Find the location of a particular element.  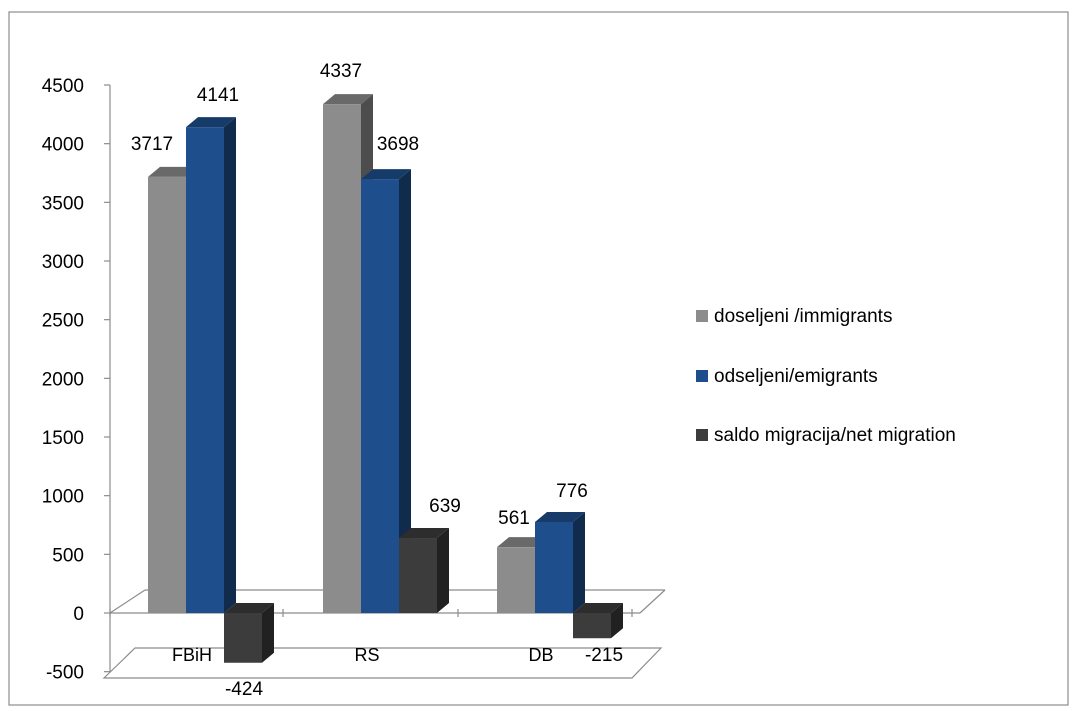

legend-item: odseljeni/emigrants is located at coordinates (787, 376).